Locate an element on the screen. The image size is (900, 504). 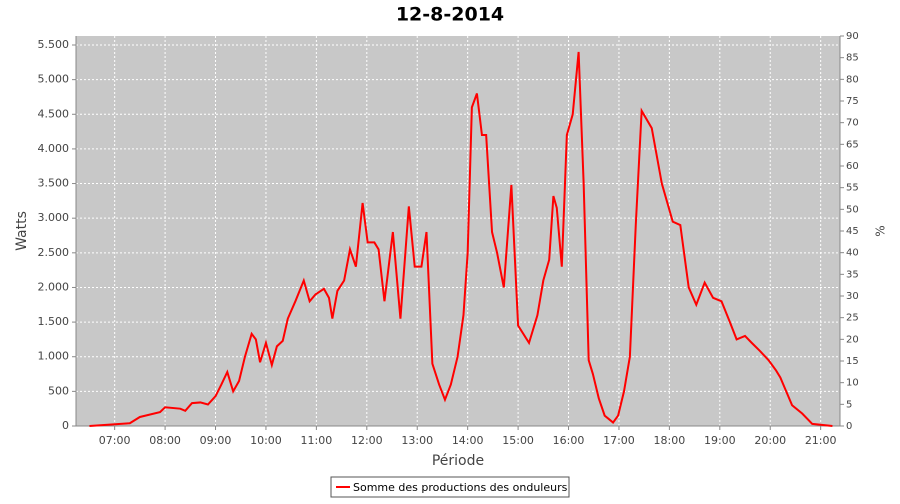
x-tick-label: 09:00 is located at coordinates (216, 440).